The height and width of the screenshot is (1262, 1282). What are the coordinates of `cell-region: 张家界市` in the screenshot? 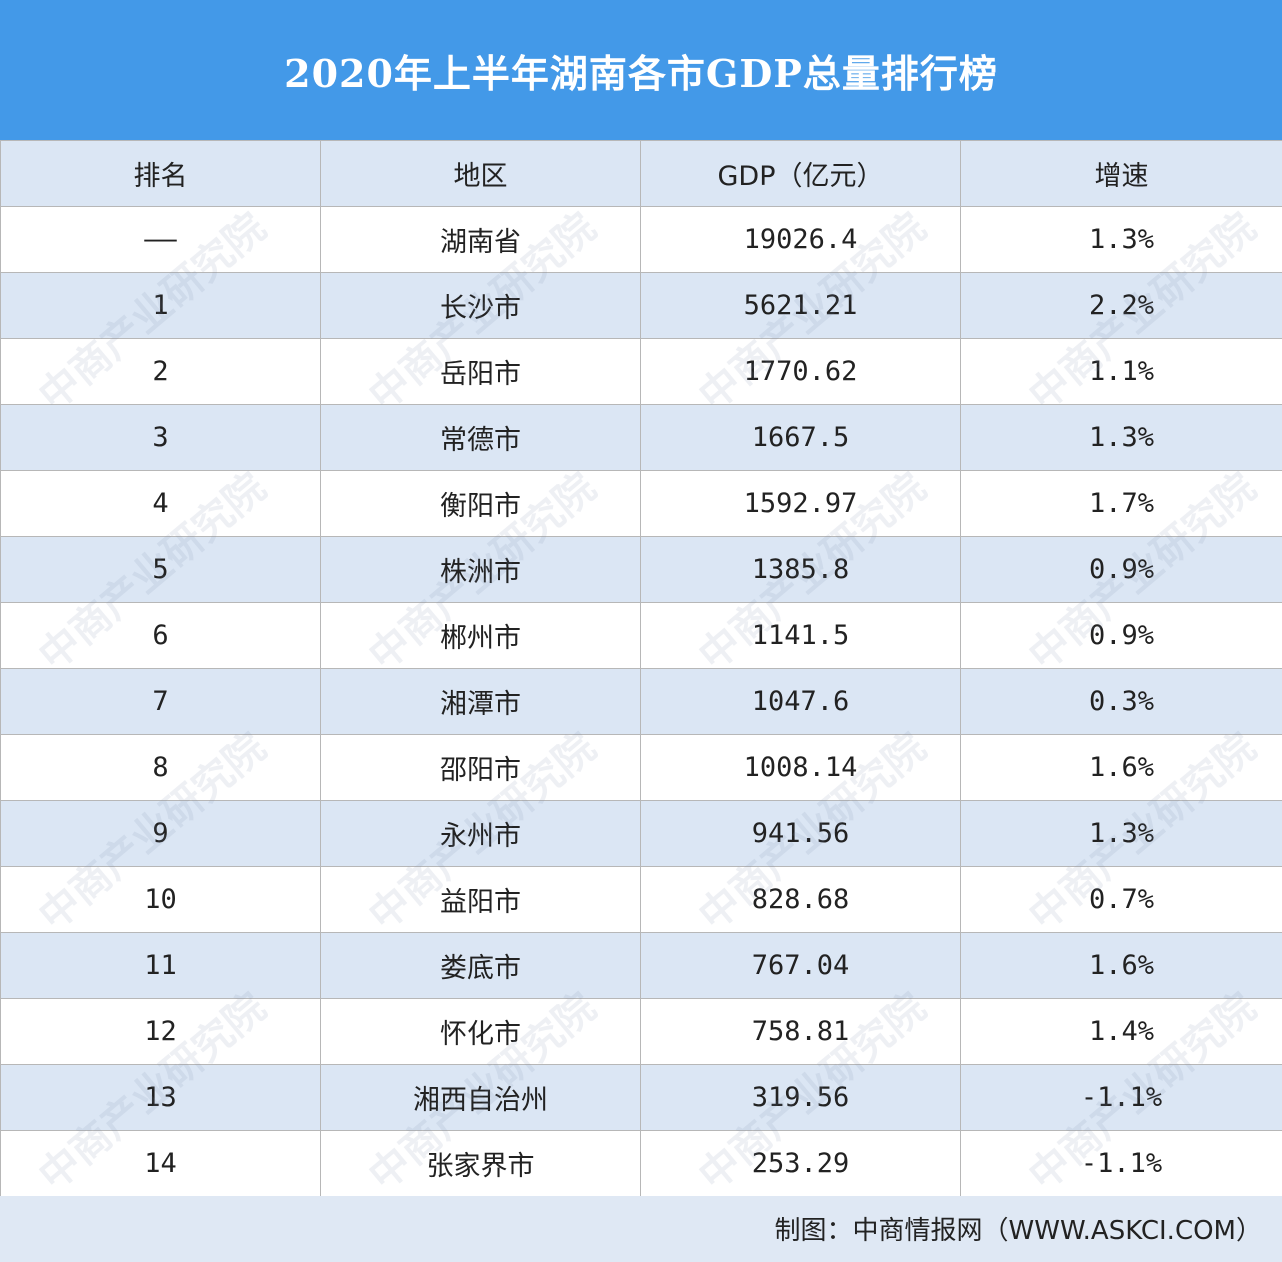 It's located at (480, 1163).